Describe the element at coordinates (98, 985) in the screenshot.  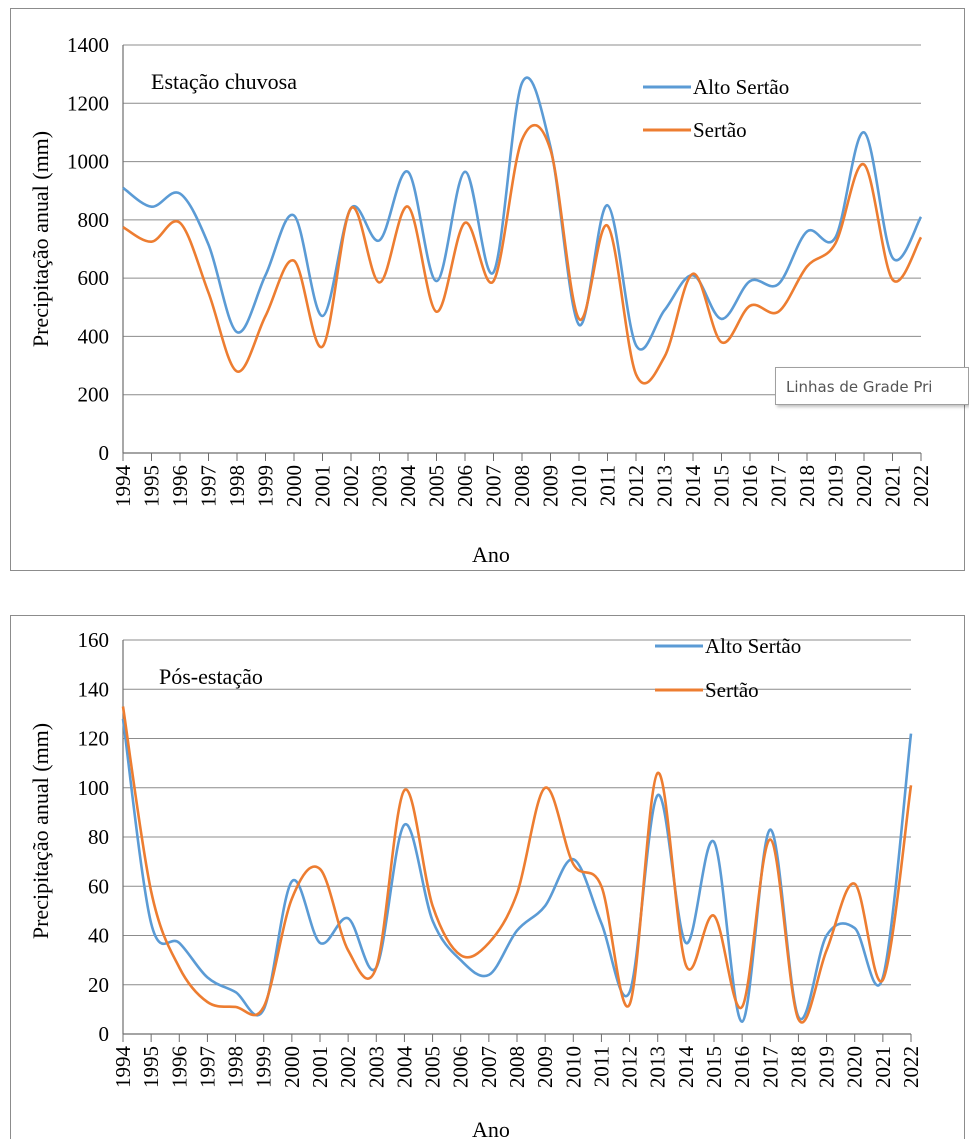
I see `y-tick-label: 20` at that location.